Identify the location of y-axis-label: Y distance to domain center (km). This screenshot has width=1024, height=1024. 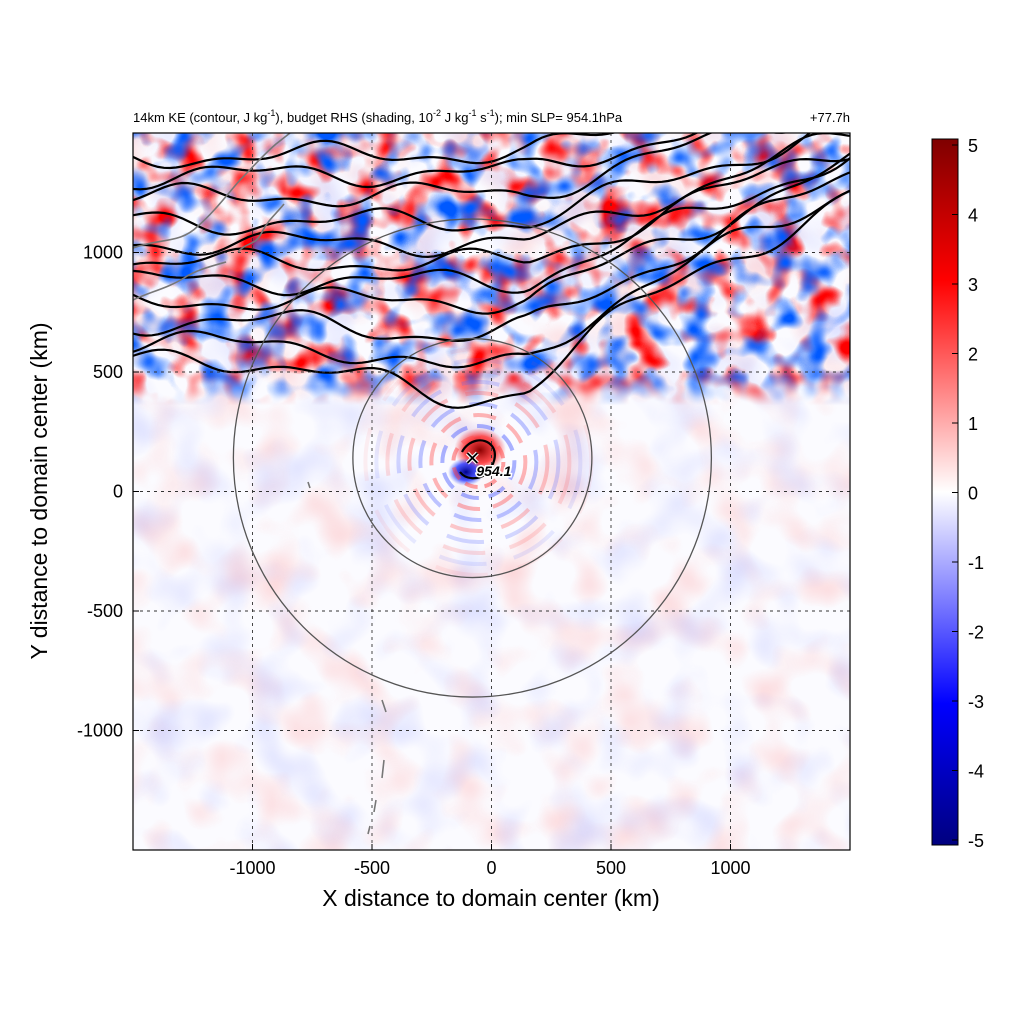
(39, 490).